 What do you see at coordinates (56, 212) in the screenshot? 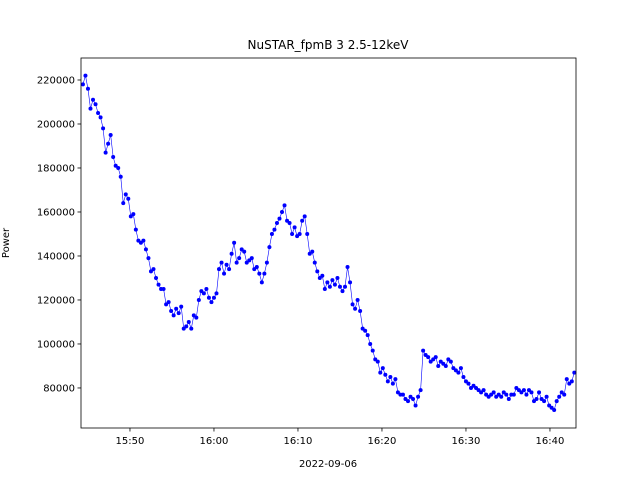
I see `y-tick-label: 160000` at bounding box center [56, 212].